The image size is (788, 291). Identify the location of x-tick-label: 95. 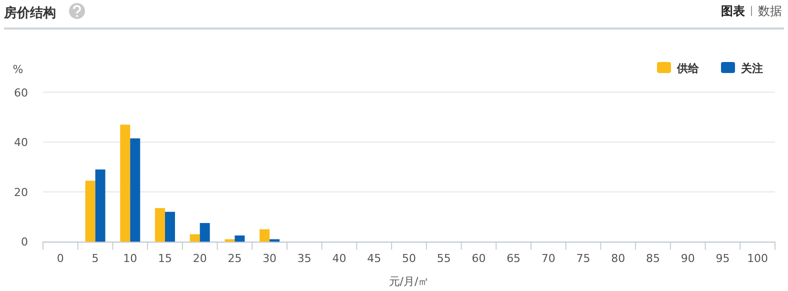
(723, 258).